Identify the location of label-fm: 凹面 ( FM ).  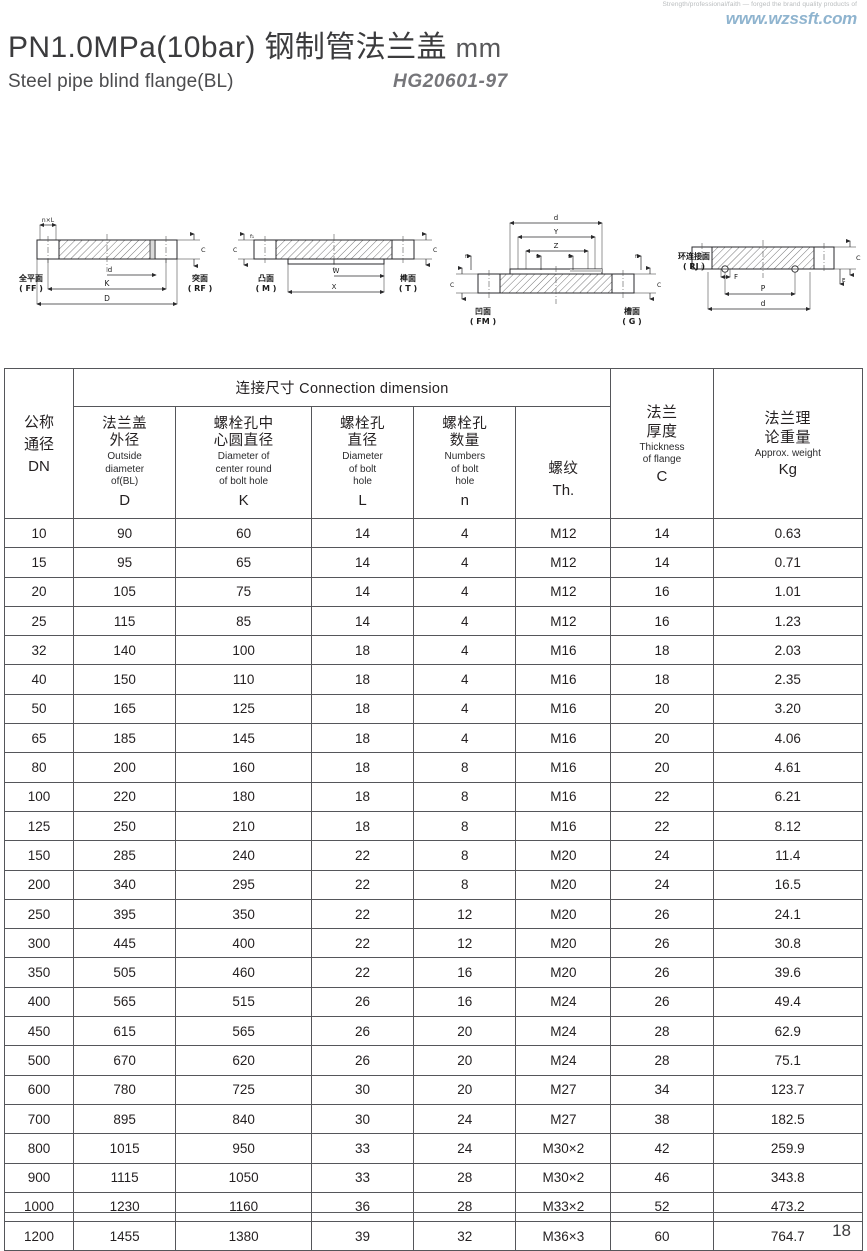
(483, 317).